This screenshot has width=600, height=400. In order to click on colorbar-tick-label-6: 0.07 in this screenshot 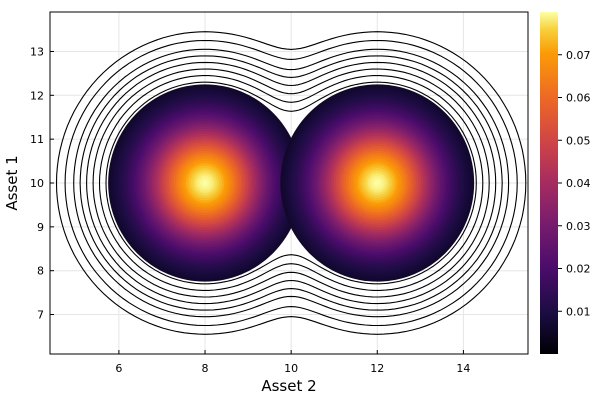, I will do `click(578, 55)`.